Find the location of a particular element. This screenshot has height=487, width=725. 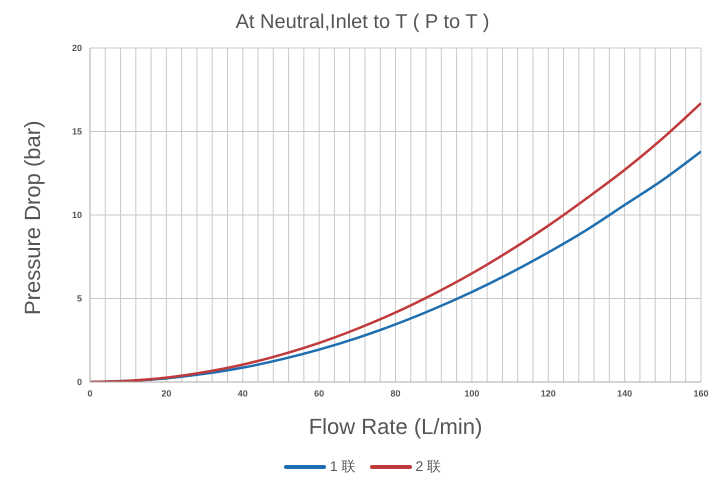

x-tick-label: 140 is located at coordinates (624, 393).